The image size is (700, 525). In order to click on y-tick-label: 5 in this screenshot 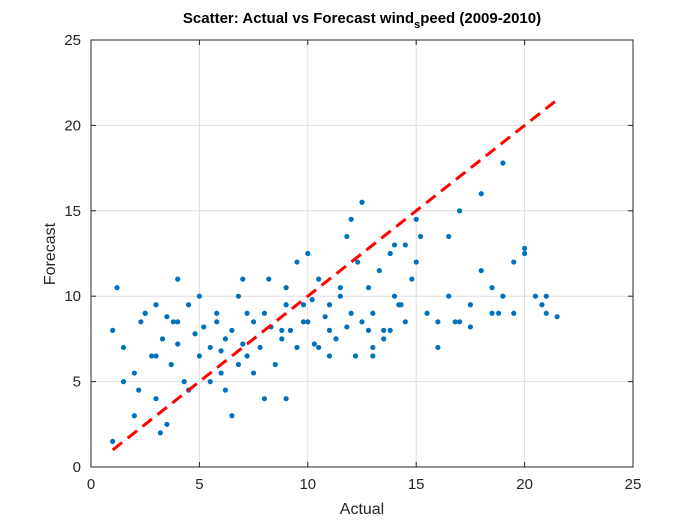, I will do `click(77, 382)`.